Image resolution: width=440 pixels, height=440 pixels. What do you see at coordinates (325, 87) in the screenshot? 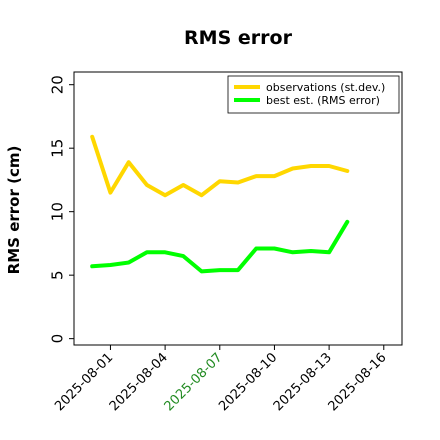
I see `legend-label: observations (st.dev.)` at bounding box center [325, 87].